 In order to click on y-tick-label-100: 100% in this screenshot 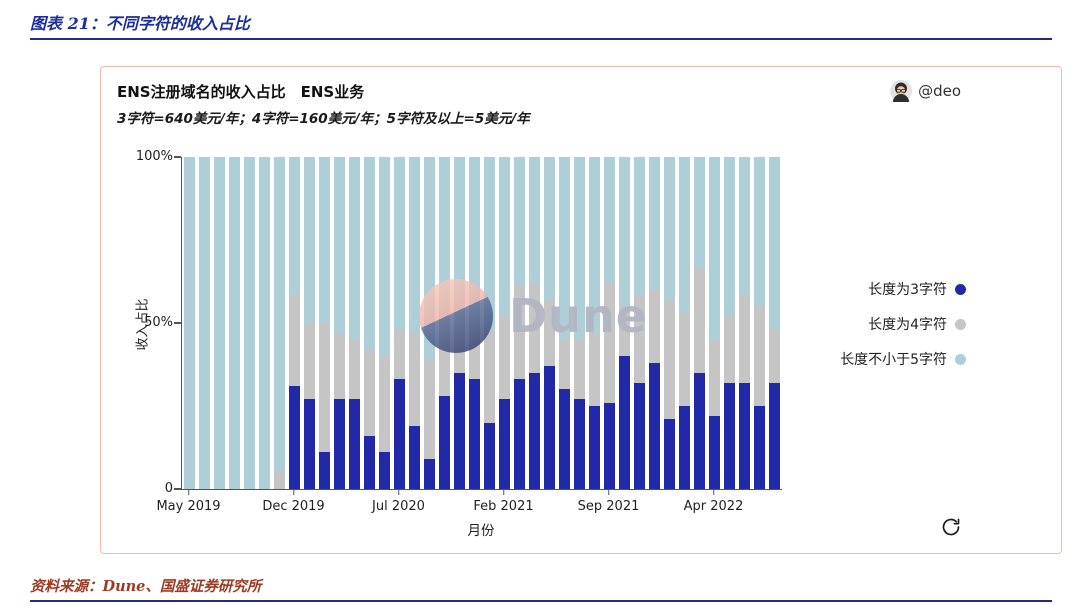, I will do `click(154, 156)`.